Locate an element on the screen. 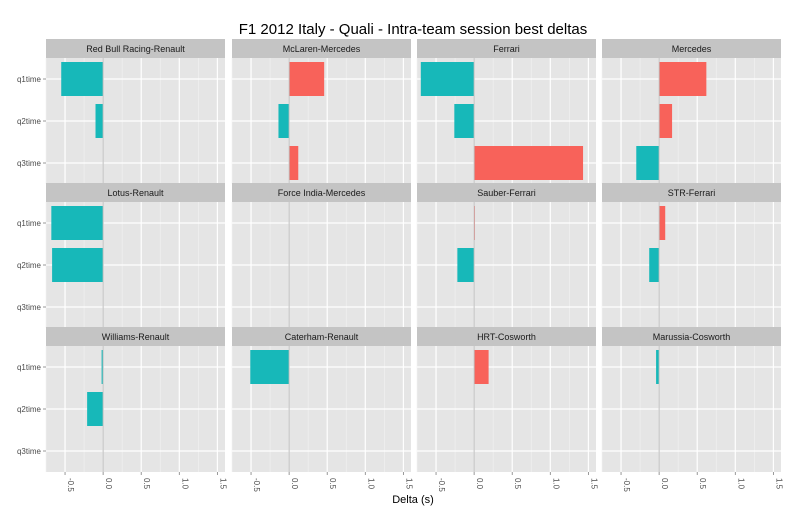 Image resolution: width=800 pixels, height=518 pixels. facet-panel: Sauber-Ferrari is located at coordinates (506, 255).